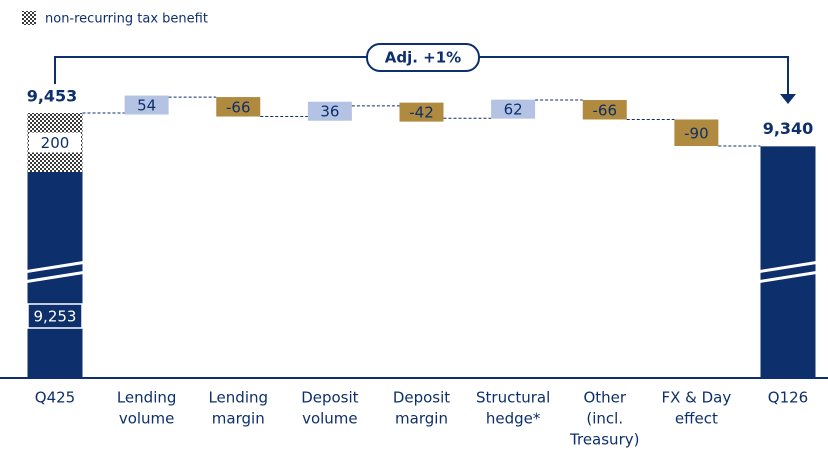 This screenshot has width=828, height=459. I want to click on data-label: 54, so click(146, 106).